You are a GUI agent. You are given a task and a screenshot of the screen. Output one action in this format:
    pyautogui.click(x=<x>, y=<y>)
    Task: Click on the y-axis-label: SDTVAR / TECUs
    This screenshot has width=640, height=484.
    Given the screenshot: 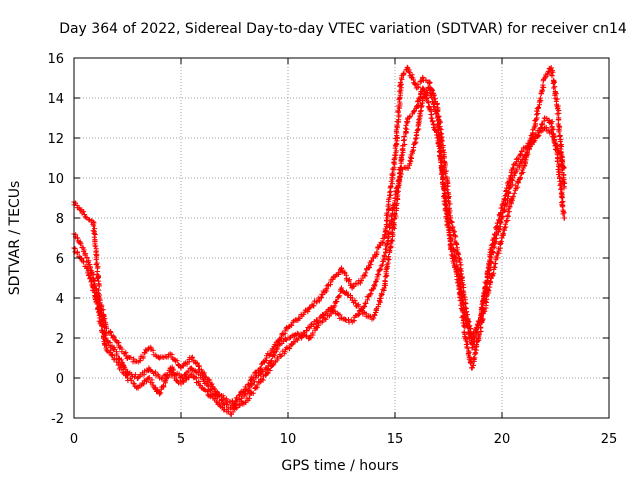 What is the action you would take?
    pyautogui.click(x=15, y=238)
    